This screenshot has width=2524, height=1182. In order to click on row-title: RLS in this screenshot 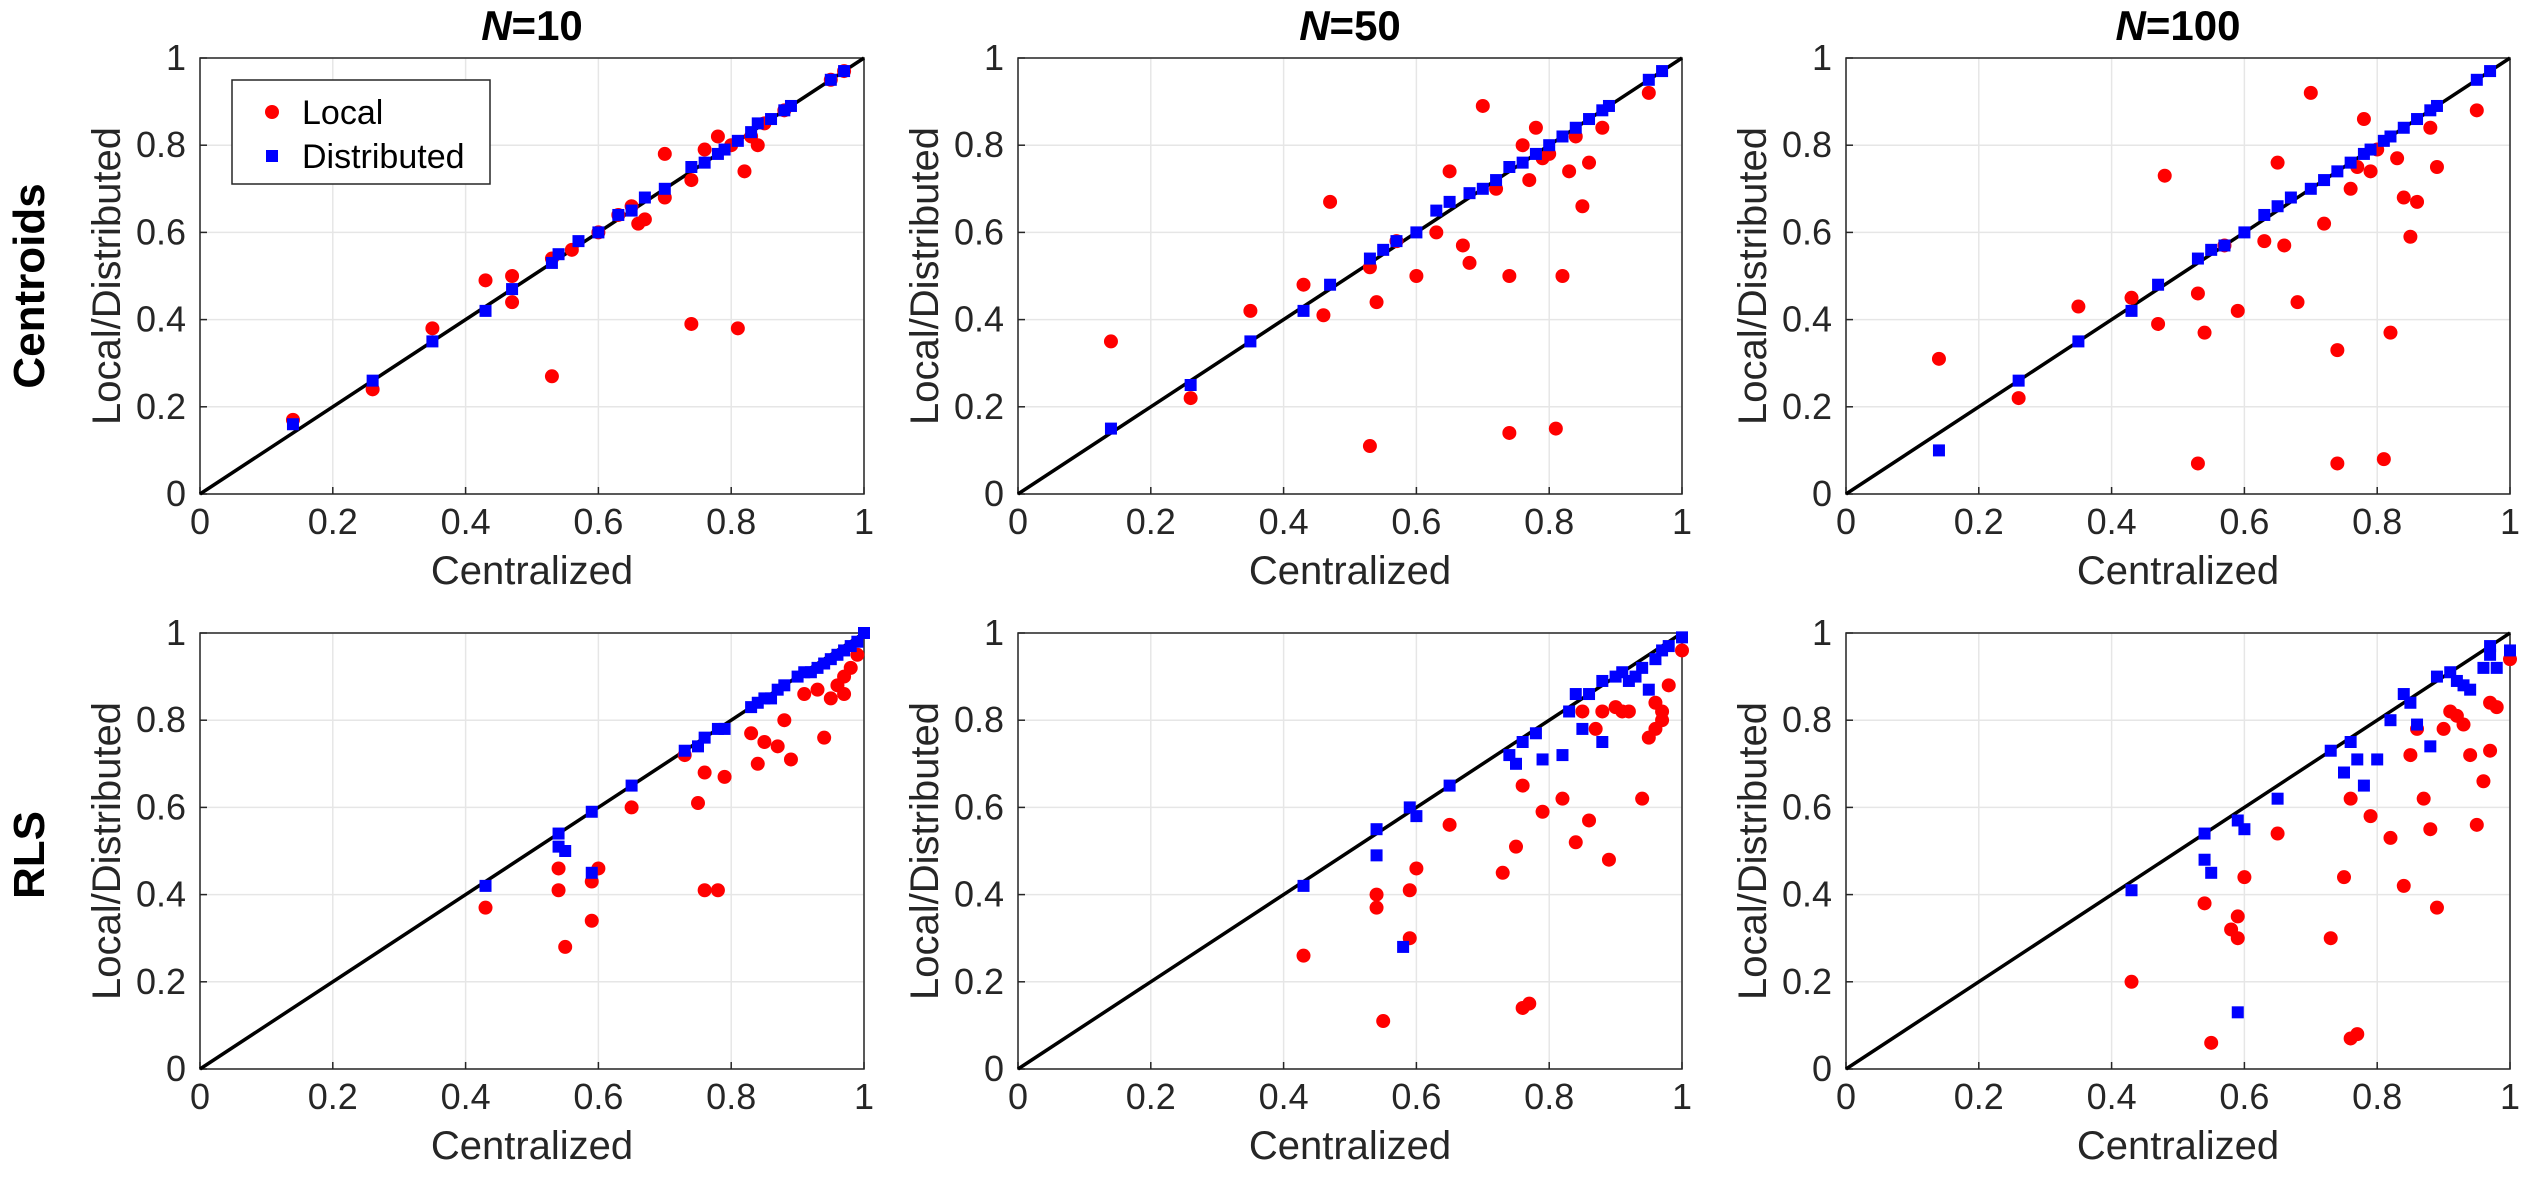, I will do `click(29, 855)`.